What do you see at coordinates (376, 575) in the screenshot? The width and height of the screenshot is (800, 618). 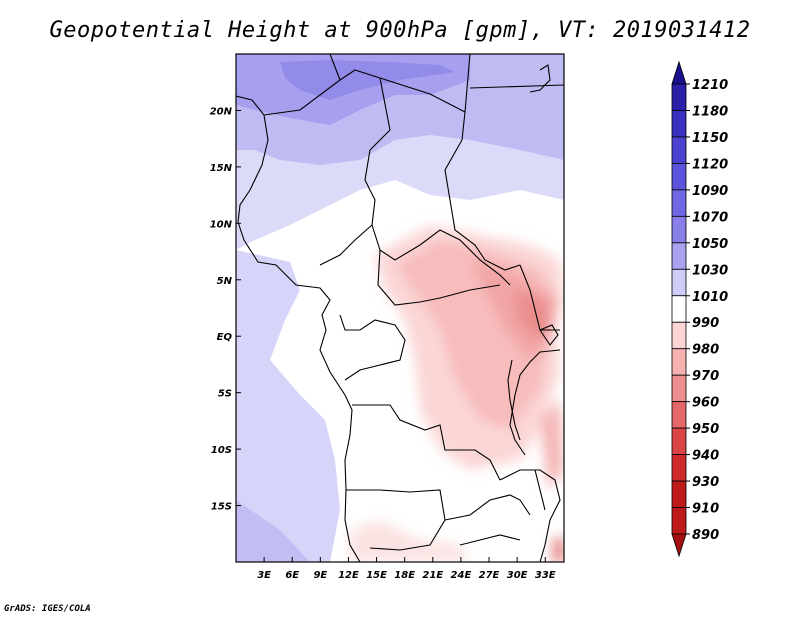 I see `lon-tick-label: 15E` at bounding box center [376, 575].